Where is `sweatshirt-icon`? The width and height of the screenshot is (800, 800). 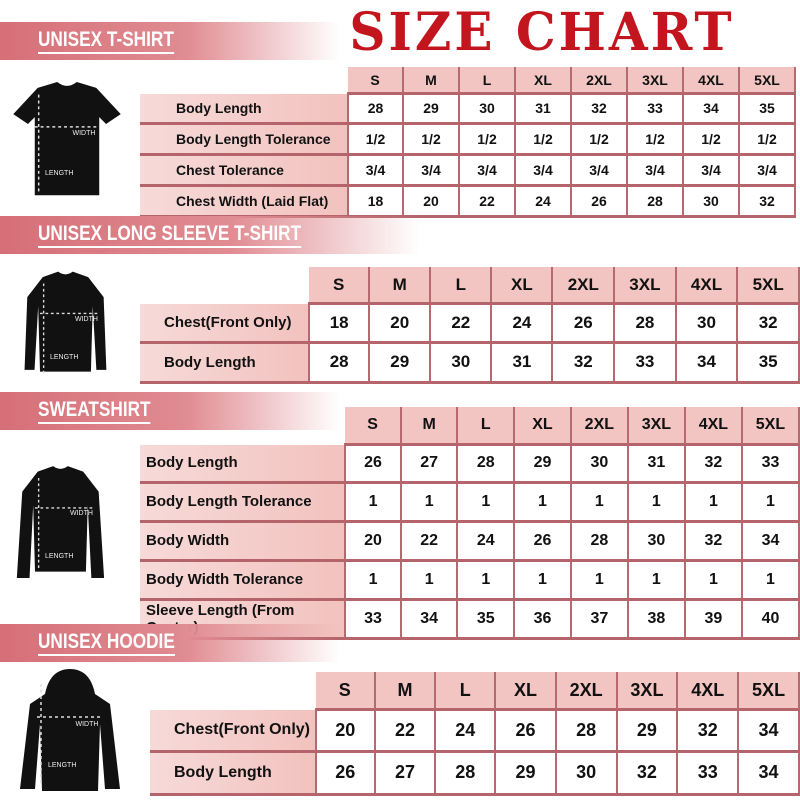 sweatshirt-icon is located at coordinates (60, 522).